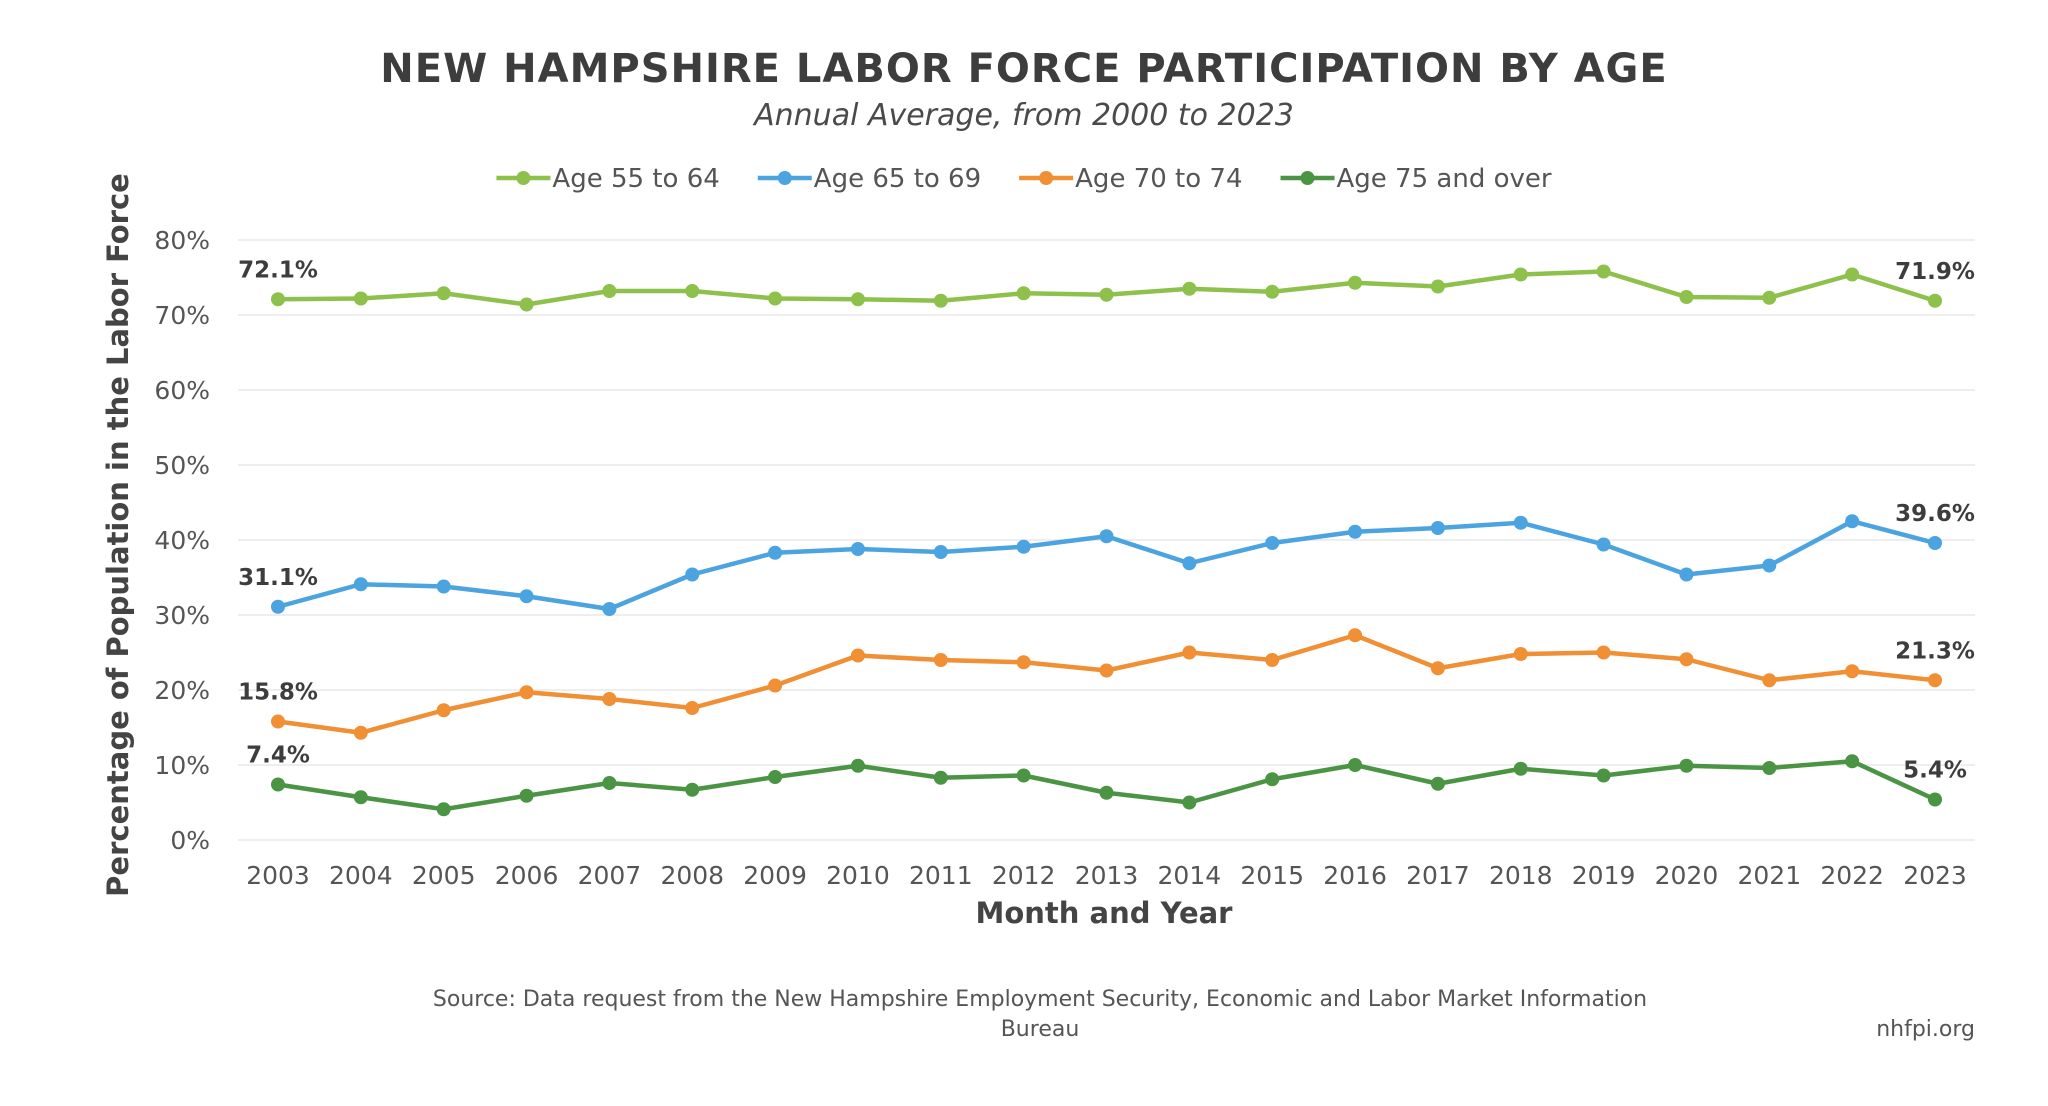 This screenshot has width=2048, height=1106. I want to click on x-tick-label: 2010, so click(858, 875).